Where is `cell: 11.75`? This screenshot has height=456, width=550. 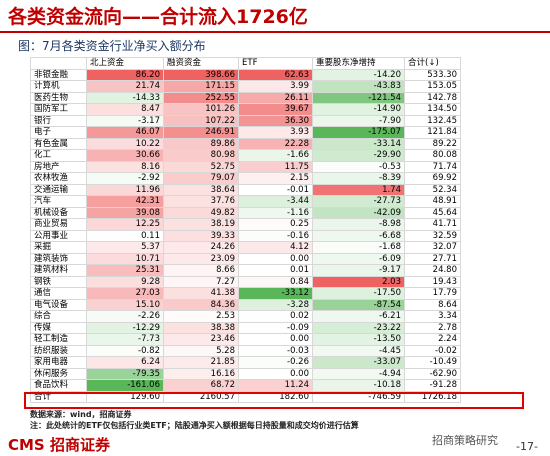 cell: 11.75 is located at coordinates (275, 166).